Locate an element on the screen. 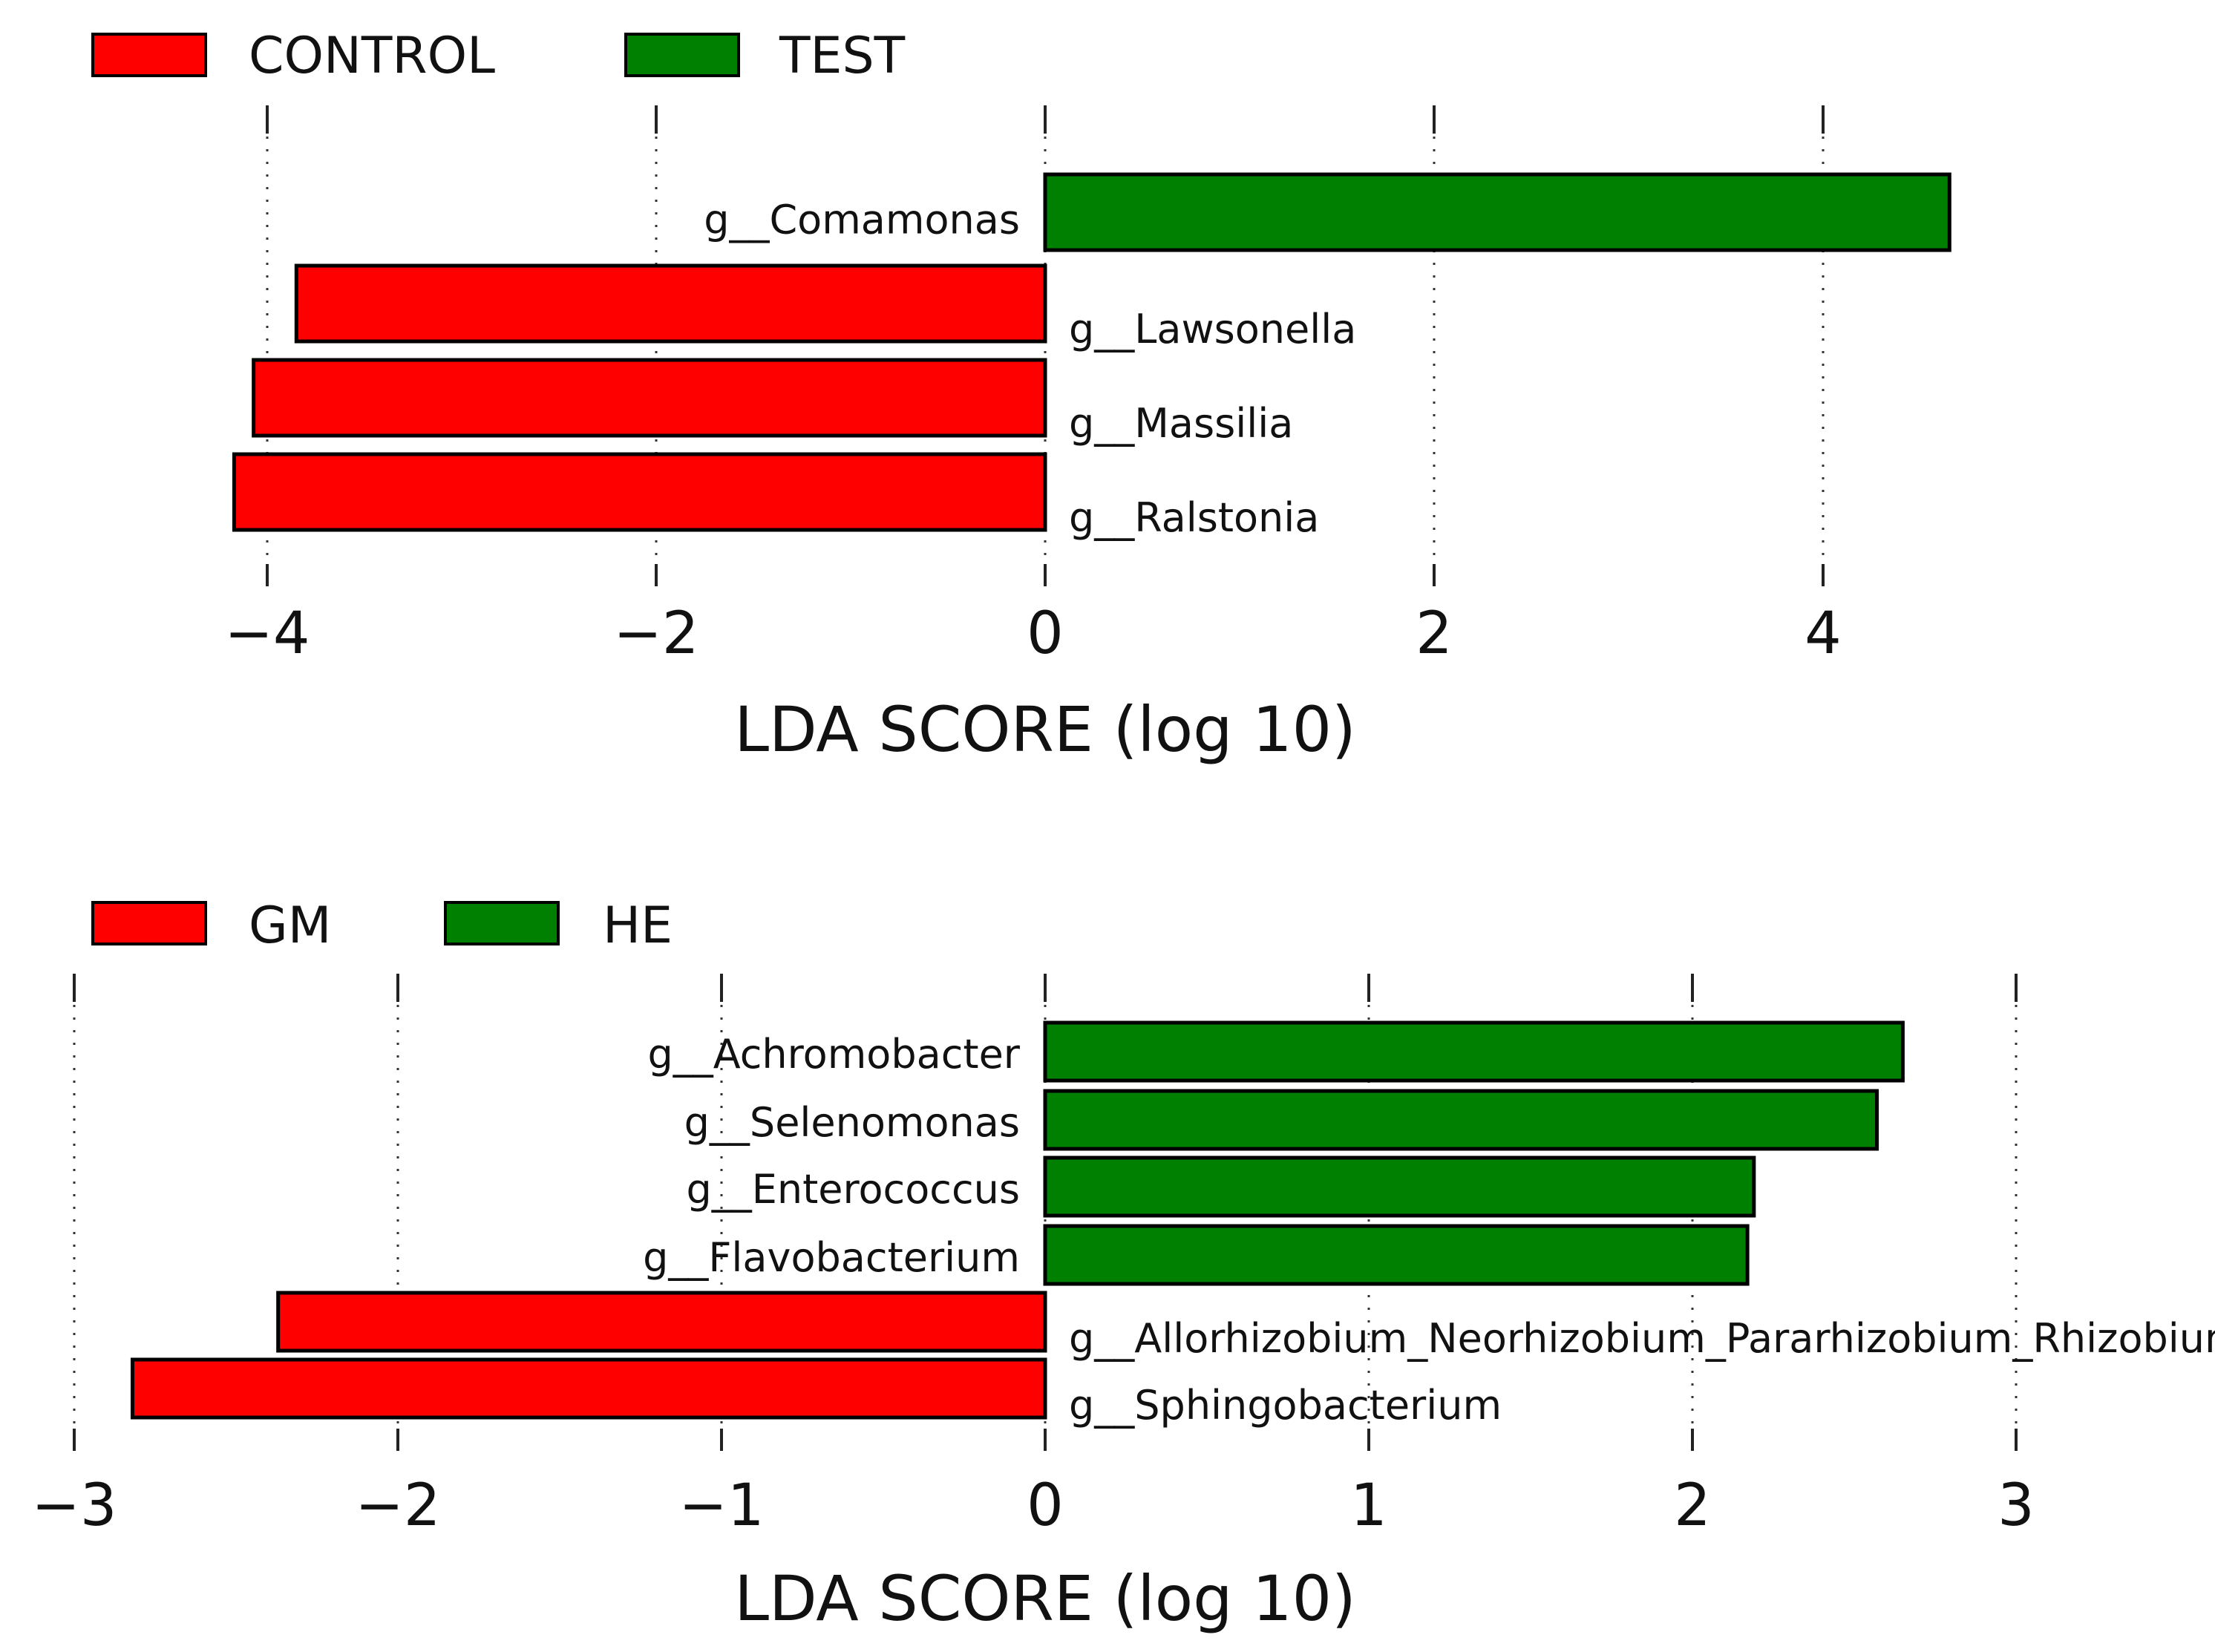 The image size is (2215, 1652). x-axis-ticks: −4 −2 0 2 4 is located at coordinates (1034, 633).